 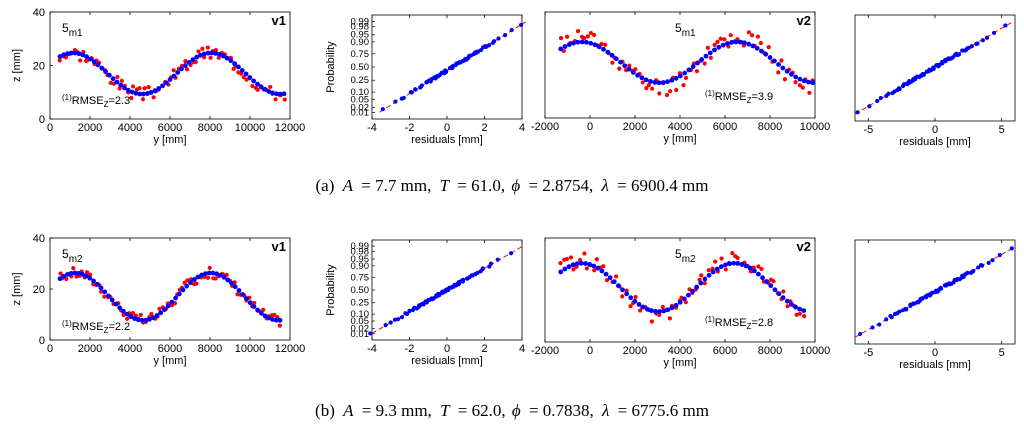 What do you see at coordinates (360, 67) in the screenshot?
I see `y-tick-label: 0.50` at bounding box center [360, 67].